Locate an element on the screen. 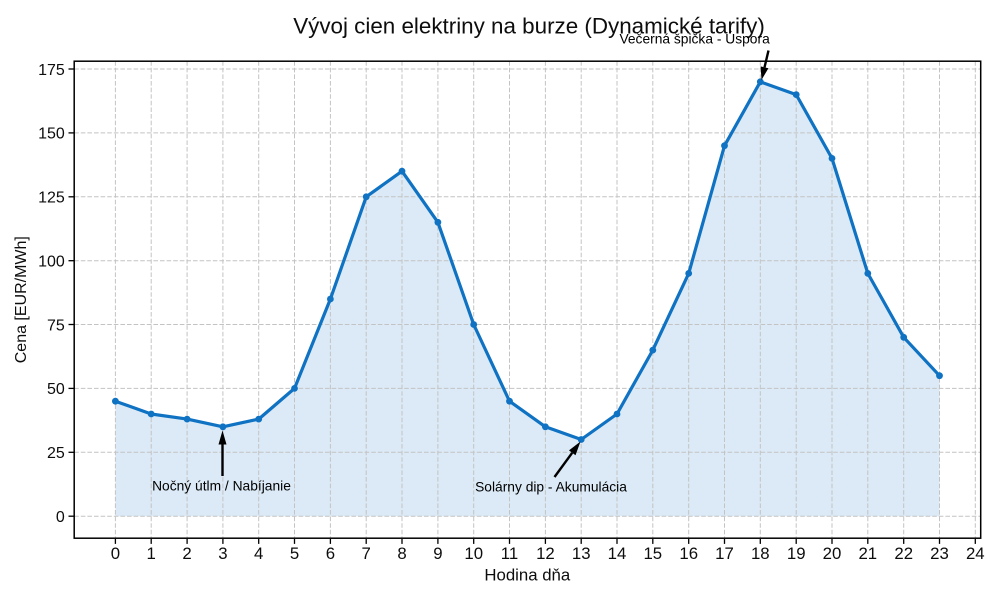 This screenshot has height=605, width=1000. svg-text: Solárny dip - Akumulácia is located at coordinates (551, 486).